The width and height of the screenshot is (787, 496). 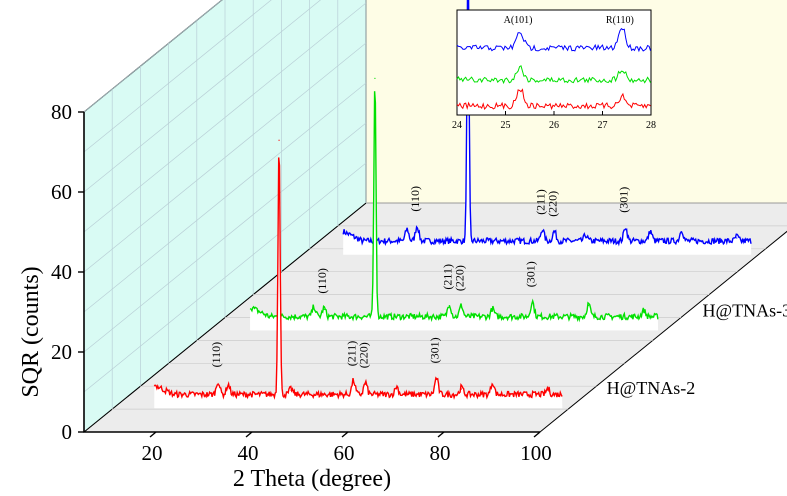 What do you see at coordinates (61, 192) in the screenshot?
I see `y-tick-label: 60` at bounding box center [61, 192].